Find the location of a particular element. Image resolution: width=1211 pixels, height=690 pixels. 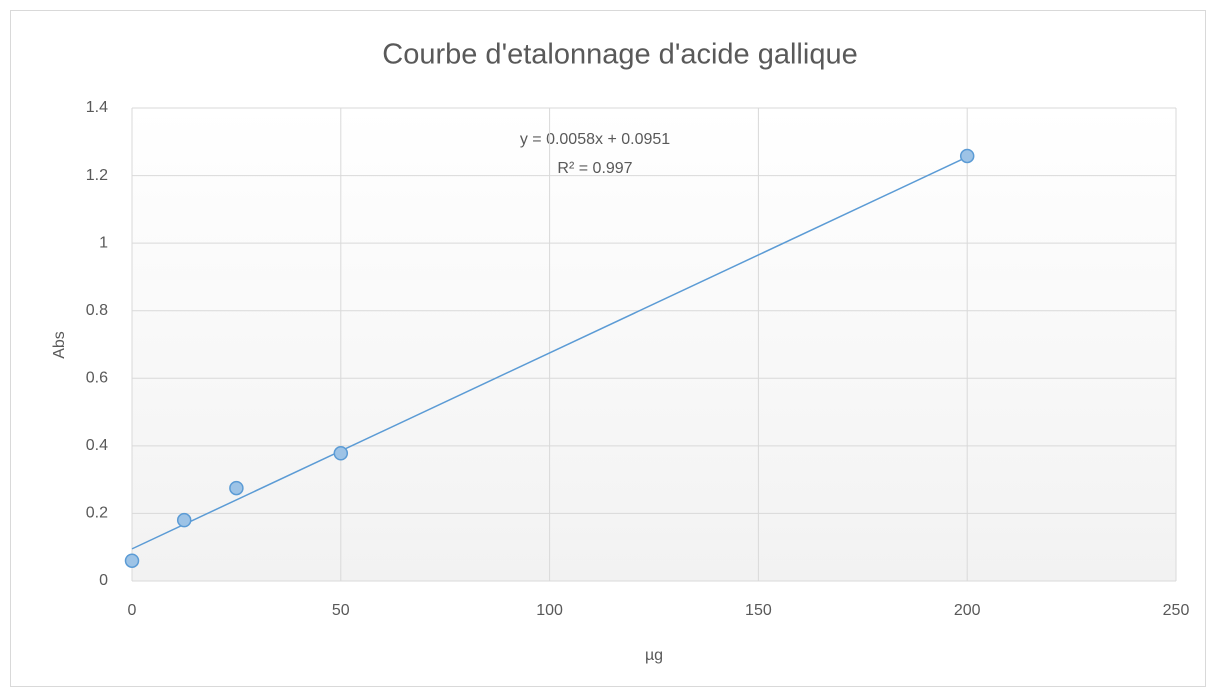

x-tick-label: 150 is located at coordinates (758, 610).